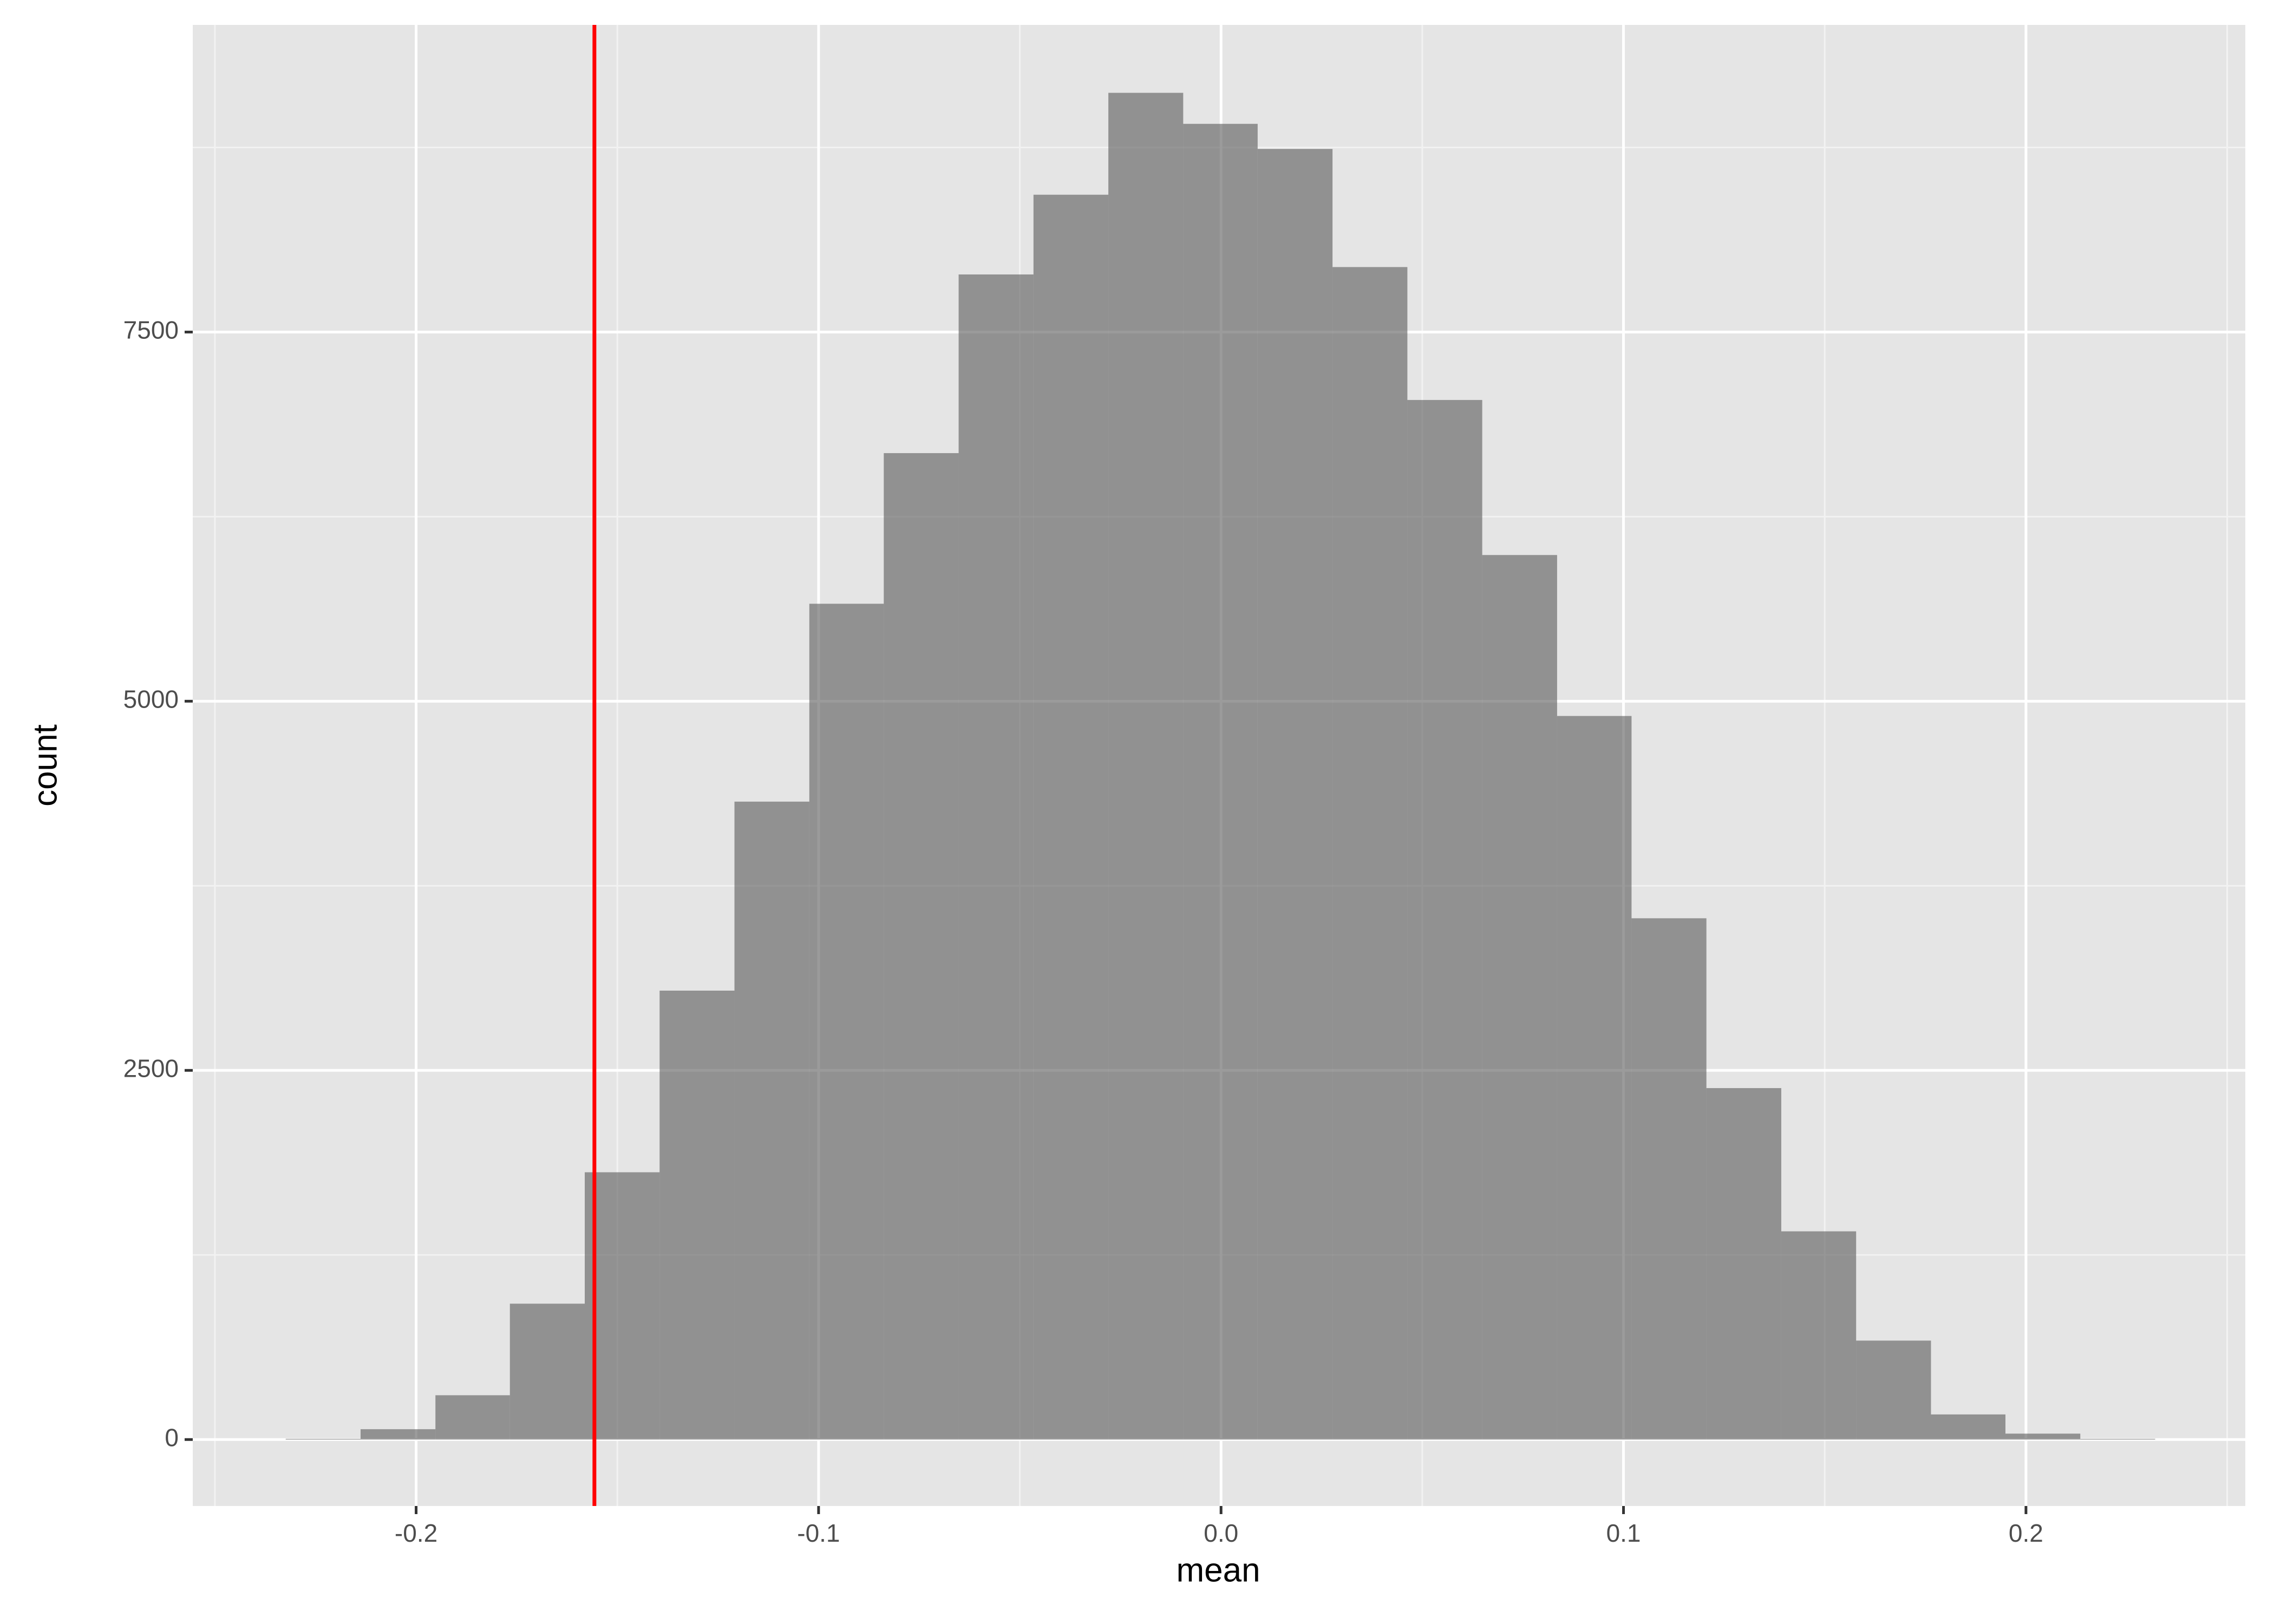 This screenshot has height=1624, width=2274. I want to click on x-tick-label: -0.1, so click(819, 1533).